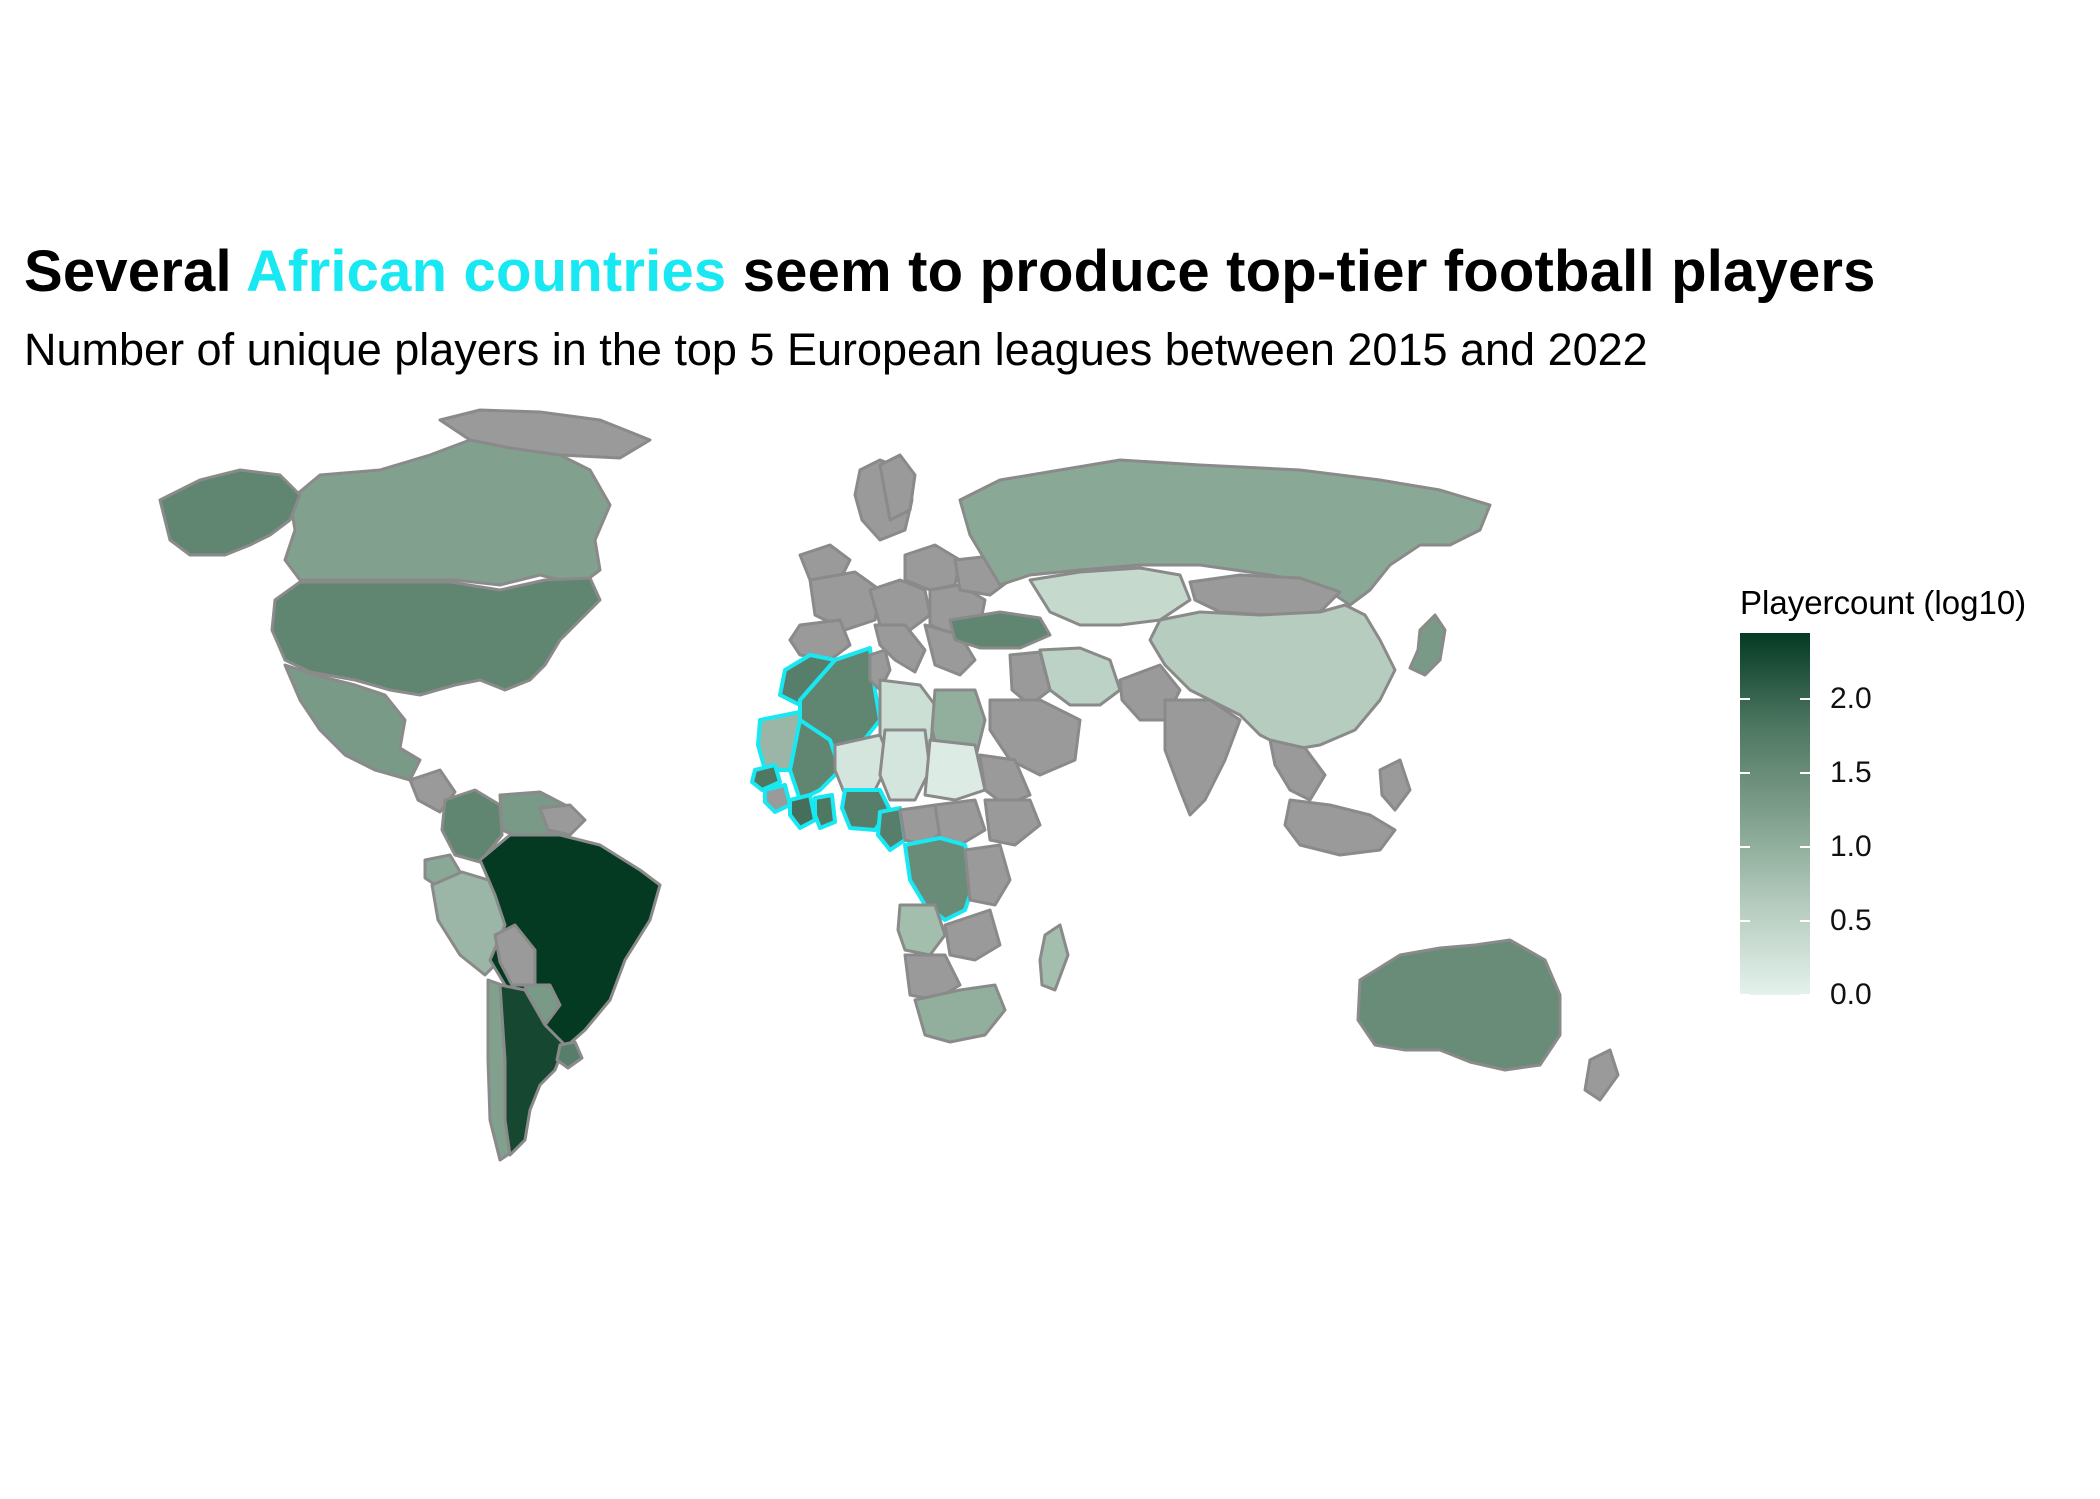  I want to click on region-chad: Chad, so click(905, 765).